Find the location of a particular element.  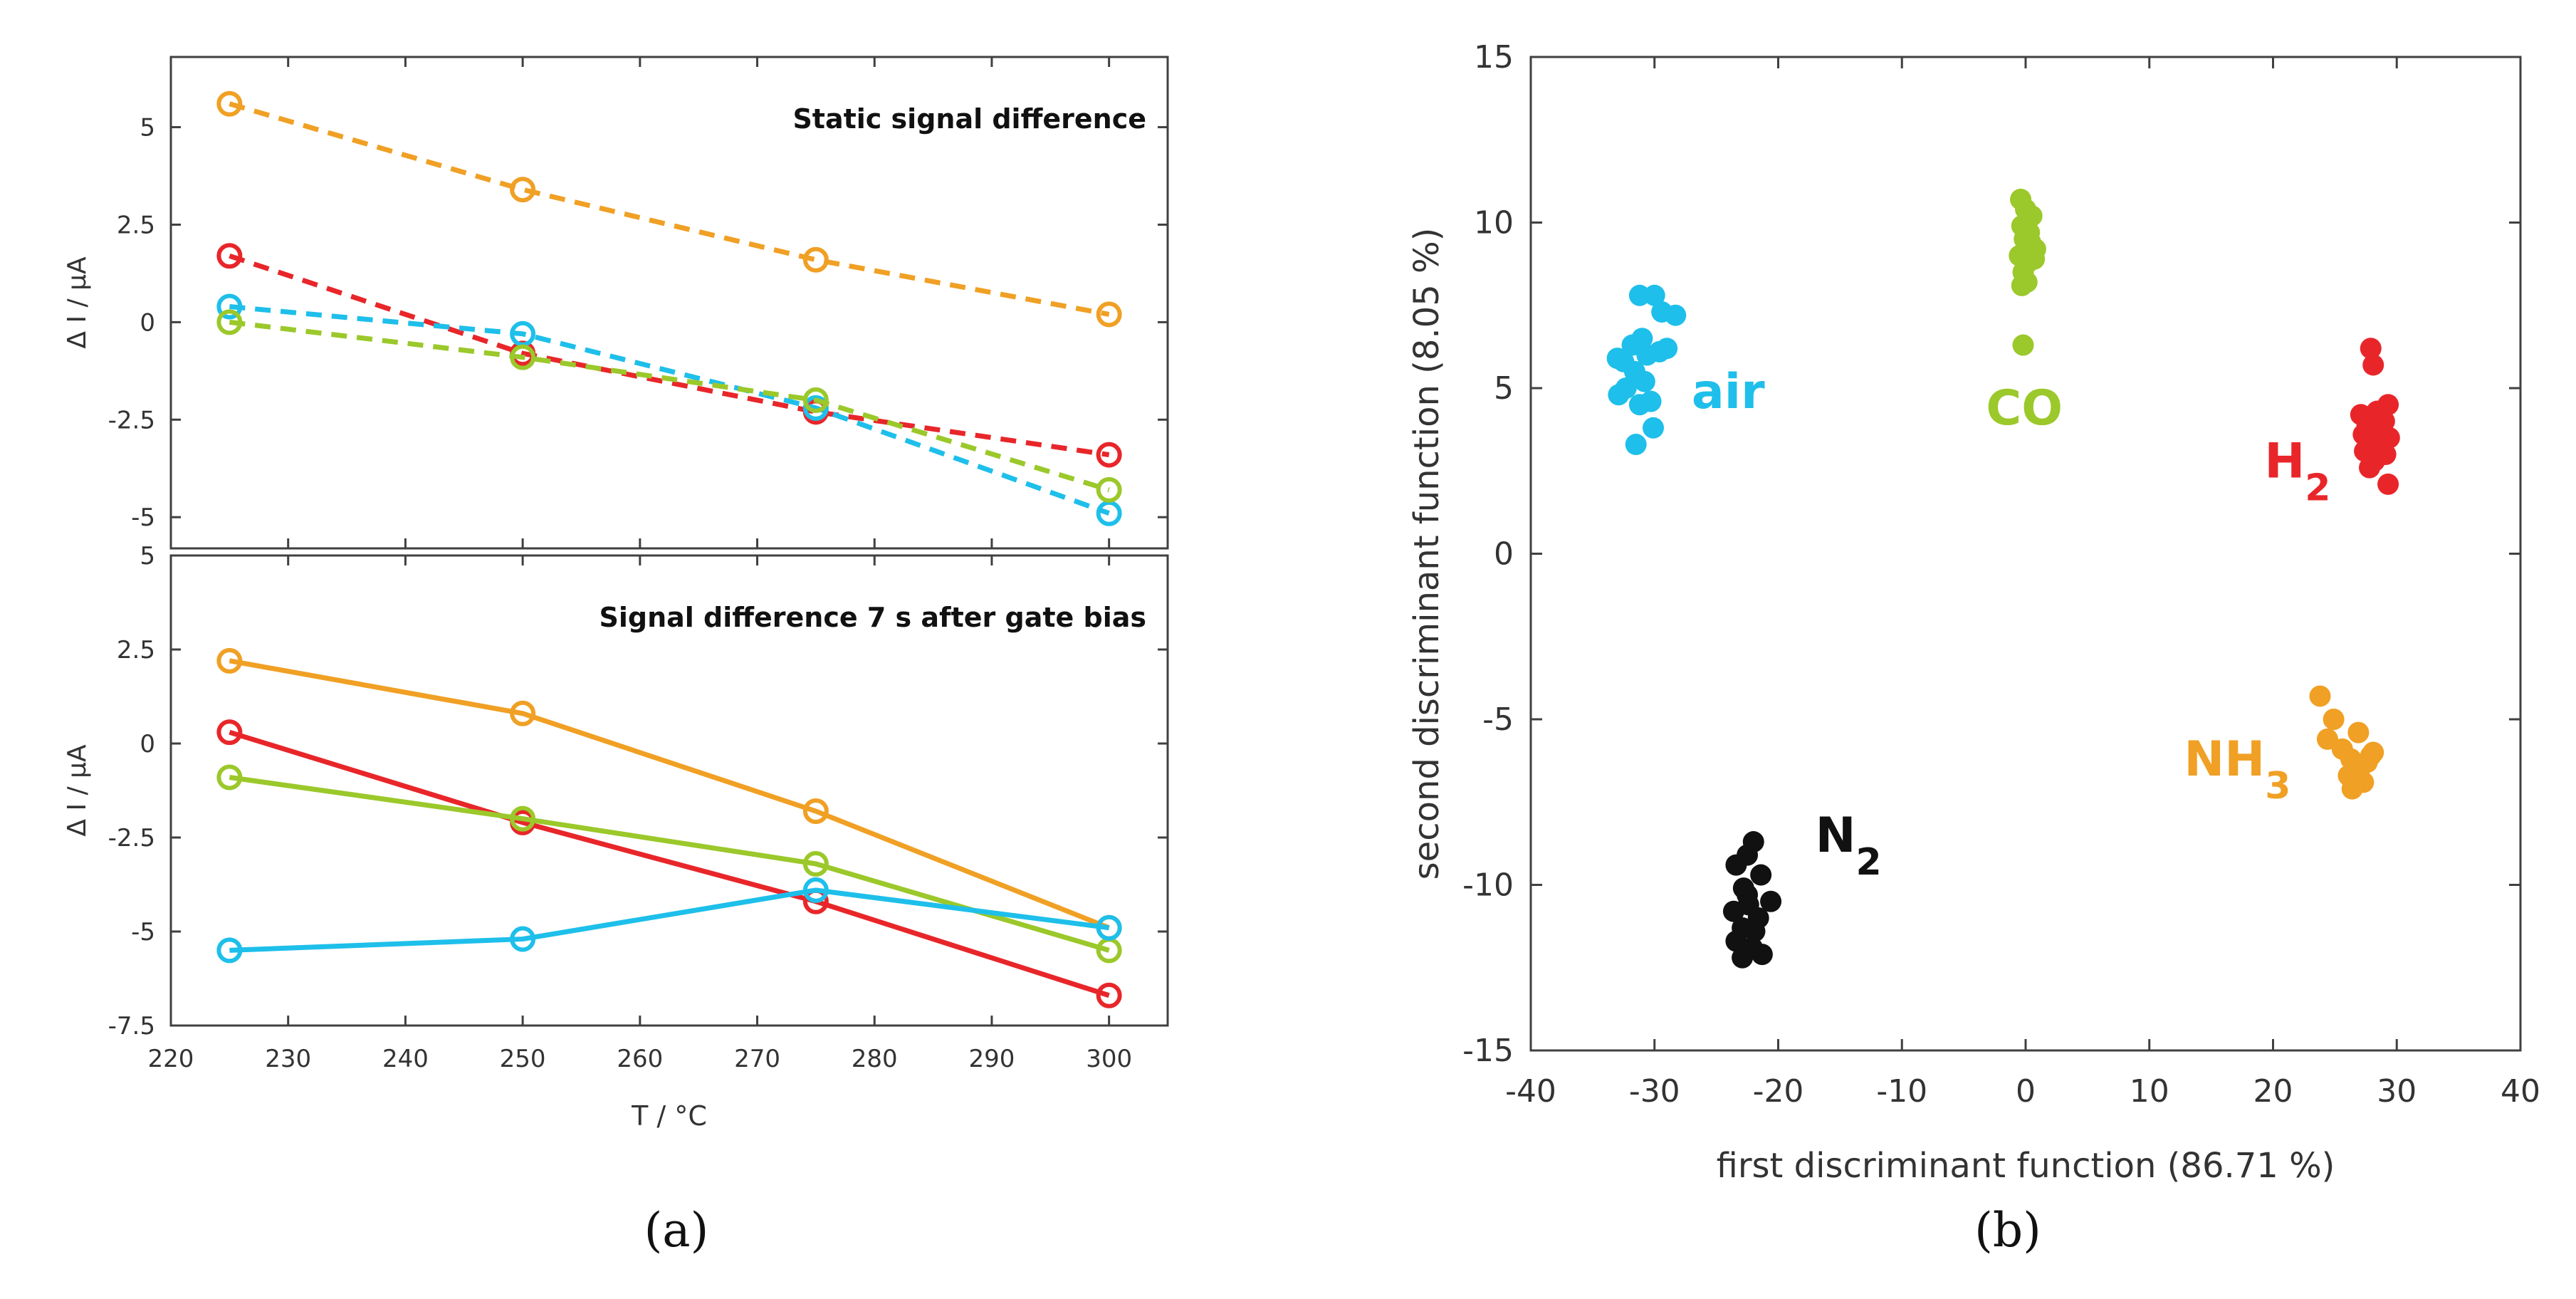

series-line-H2 is located at coordinates (669, 864).